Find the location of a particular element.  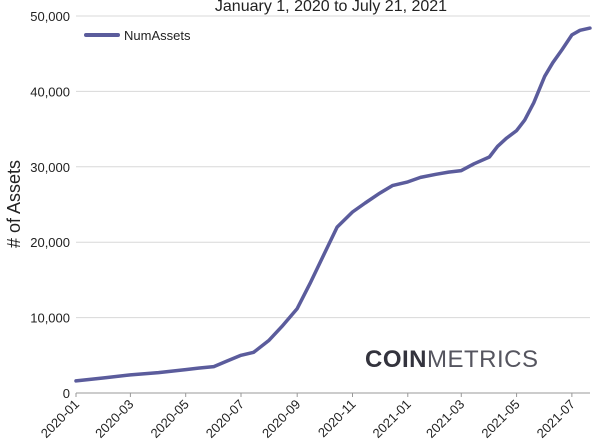

y-tick-label: 40,000 is located at coordinates (50, 91).